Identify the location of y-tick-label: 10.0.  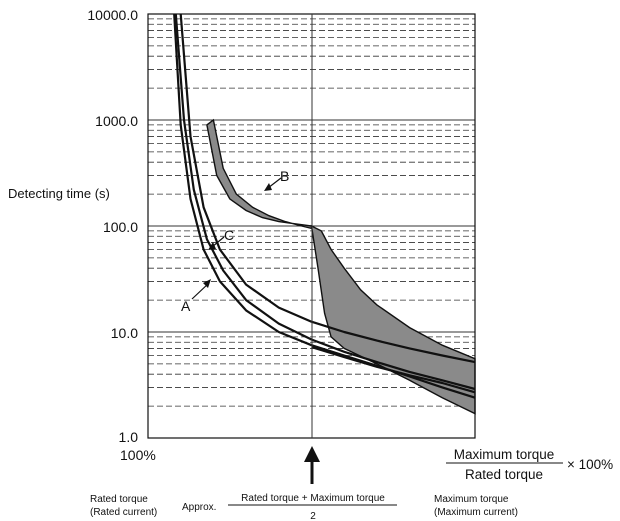
(124, 333).